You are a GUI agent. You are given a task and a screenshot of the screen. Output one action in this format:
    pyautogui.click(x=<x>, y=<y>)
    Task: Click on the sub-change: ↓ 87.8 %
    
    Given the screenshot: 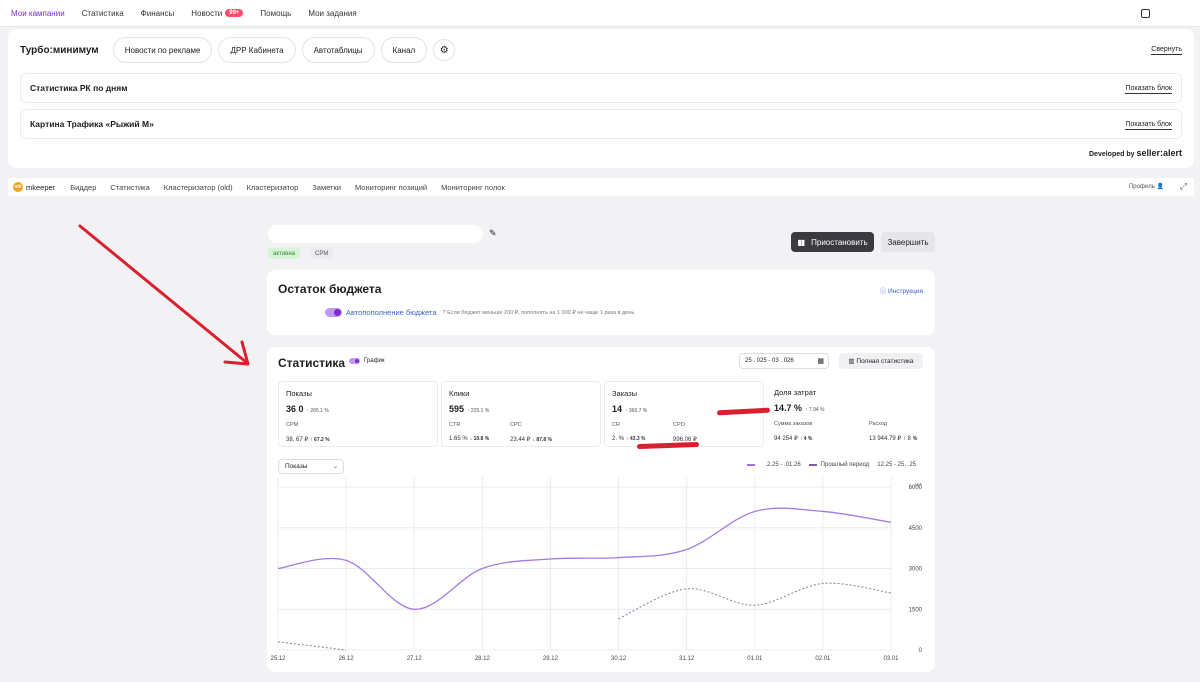 What is the action you would take?
    pyautogui.click(x=542, y=440)
    